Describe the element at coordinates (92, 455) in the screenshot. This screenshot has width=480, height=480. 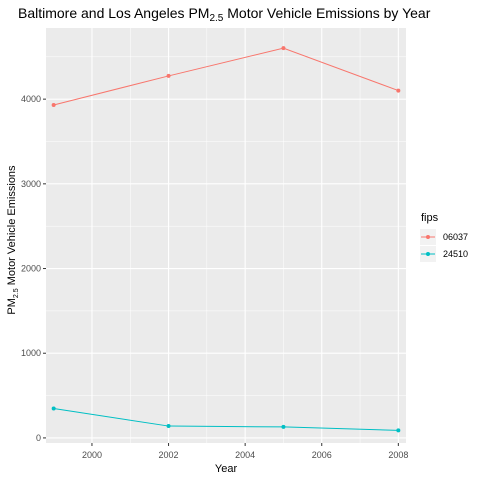
I see `x-tick-label: 2000` at that location.